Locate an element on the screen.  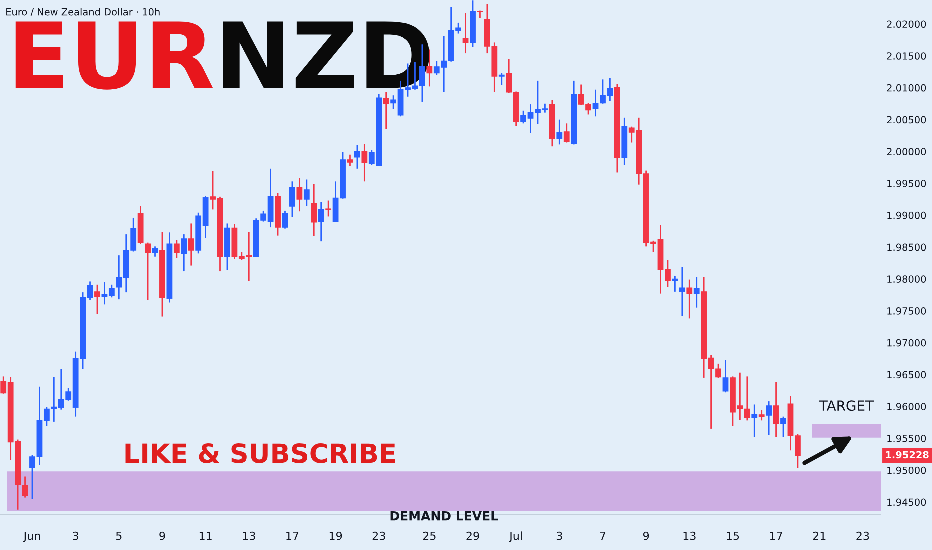
y-tick-label: 2.00000 is located at coordinates (906, 152).